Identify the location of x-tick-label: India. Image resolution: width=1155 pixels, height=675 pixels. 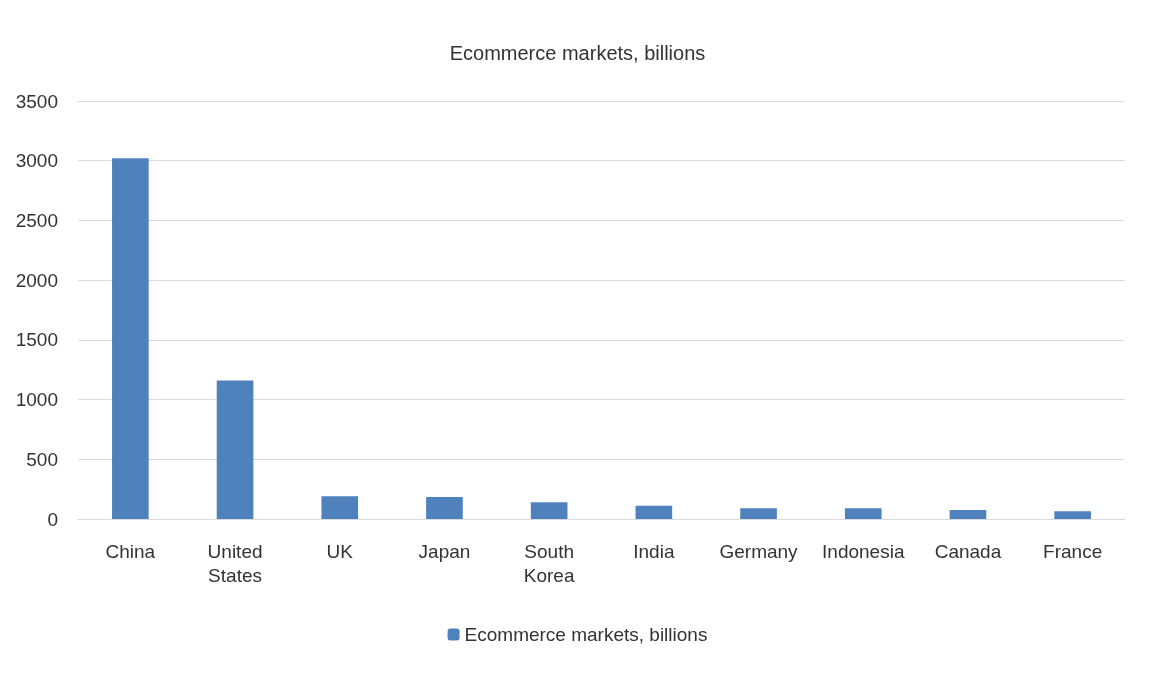
(654, 551).